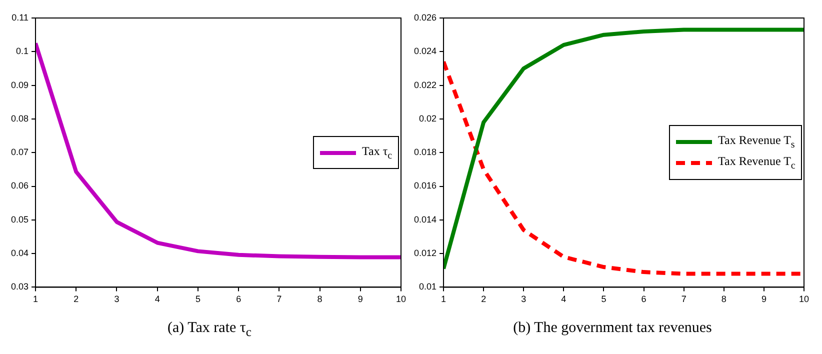  What do you see at coordinates (19, 85) in the screenshot?
I see `y-tick-label: 0.09` at bounding box center [19, 85].